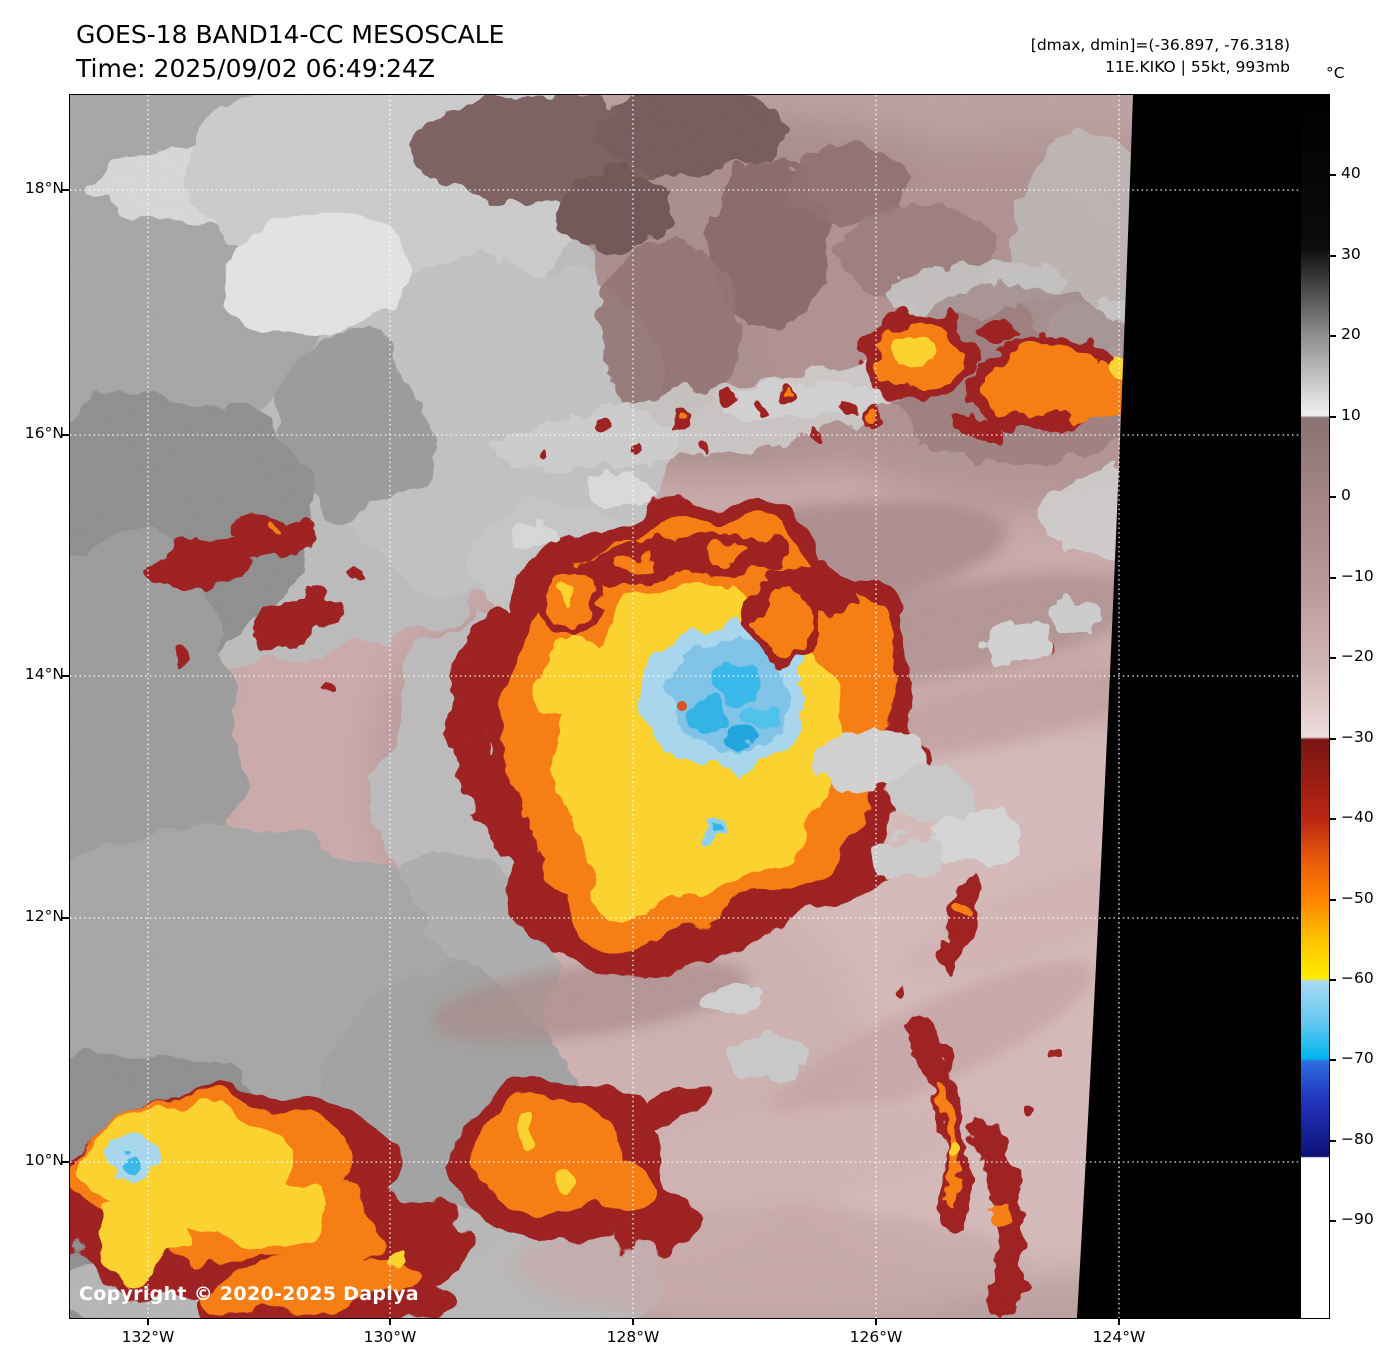 Image resolution: width=1390 pixels, height=1359 pixels. Describe the element at coordinates (1335, 73) in the screenshot. I see `colorbar-unit-label: °C` at that location.